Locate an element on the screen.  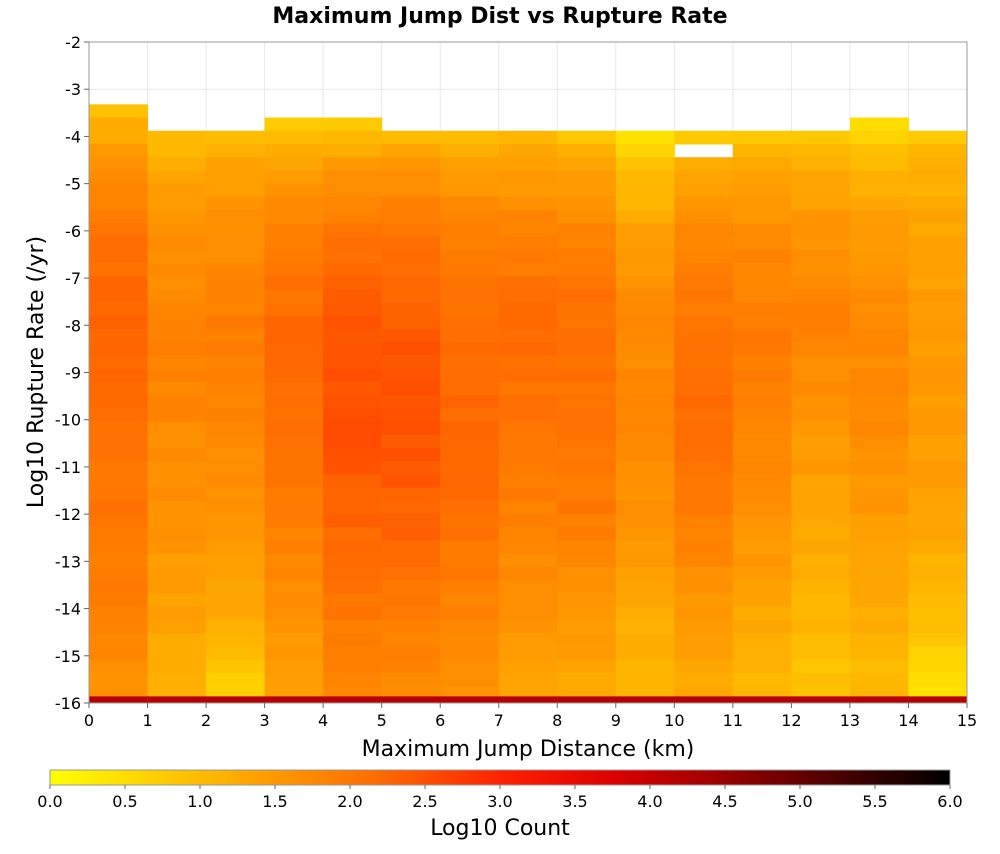
colorbar is located at coordinates (500, 777).